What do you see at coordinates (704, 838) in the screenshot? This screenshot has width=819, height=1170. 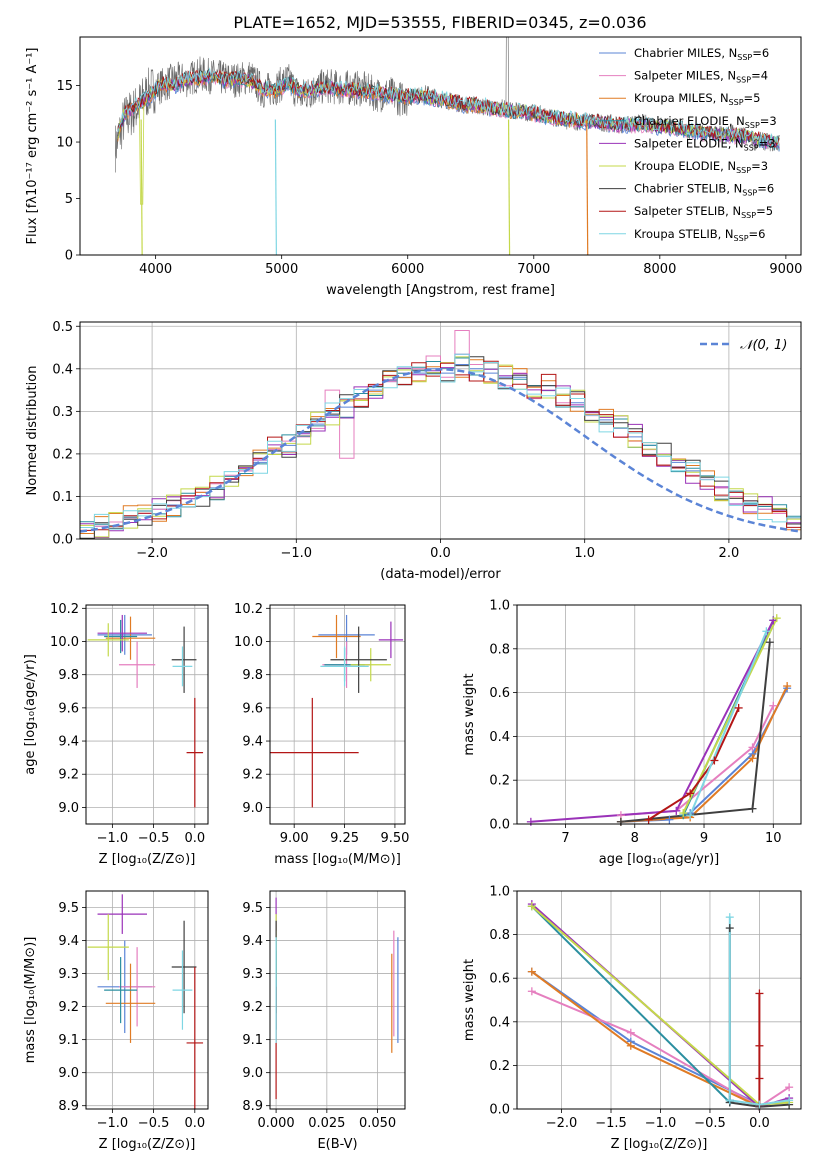 I see `massweight-vs-age-xtick-label: 9` at bounding box center [704, 838].